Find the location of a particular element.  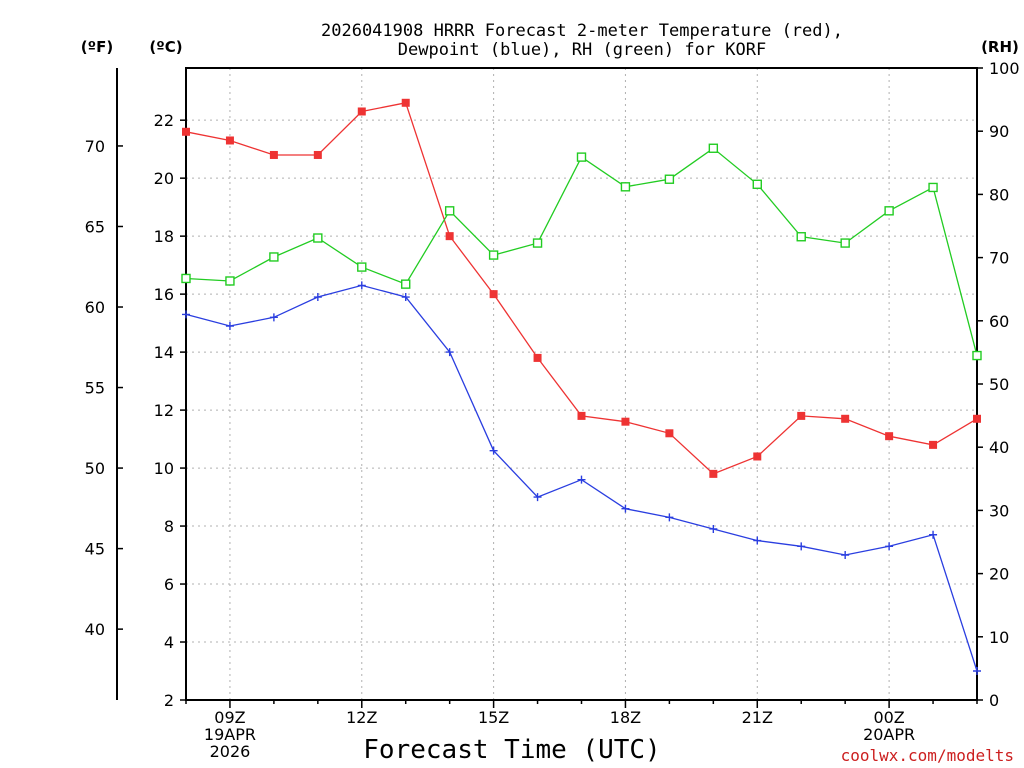

fahrenheit-tick-label: 55 is located at coordinates (95, 388).